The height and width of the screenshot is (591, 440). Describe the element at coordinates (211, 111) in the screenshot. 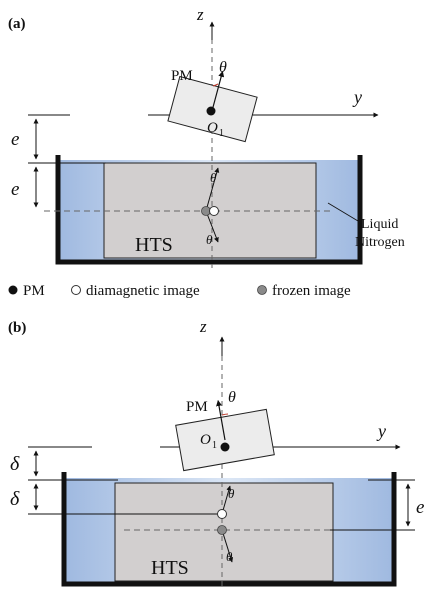

I see `pm-center-a` at that location.